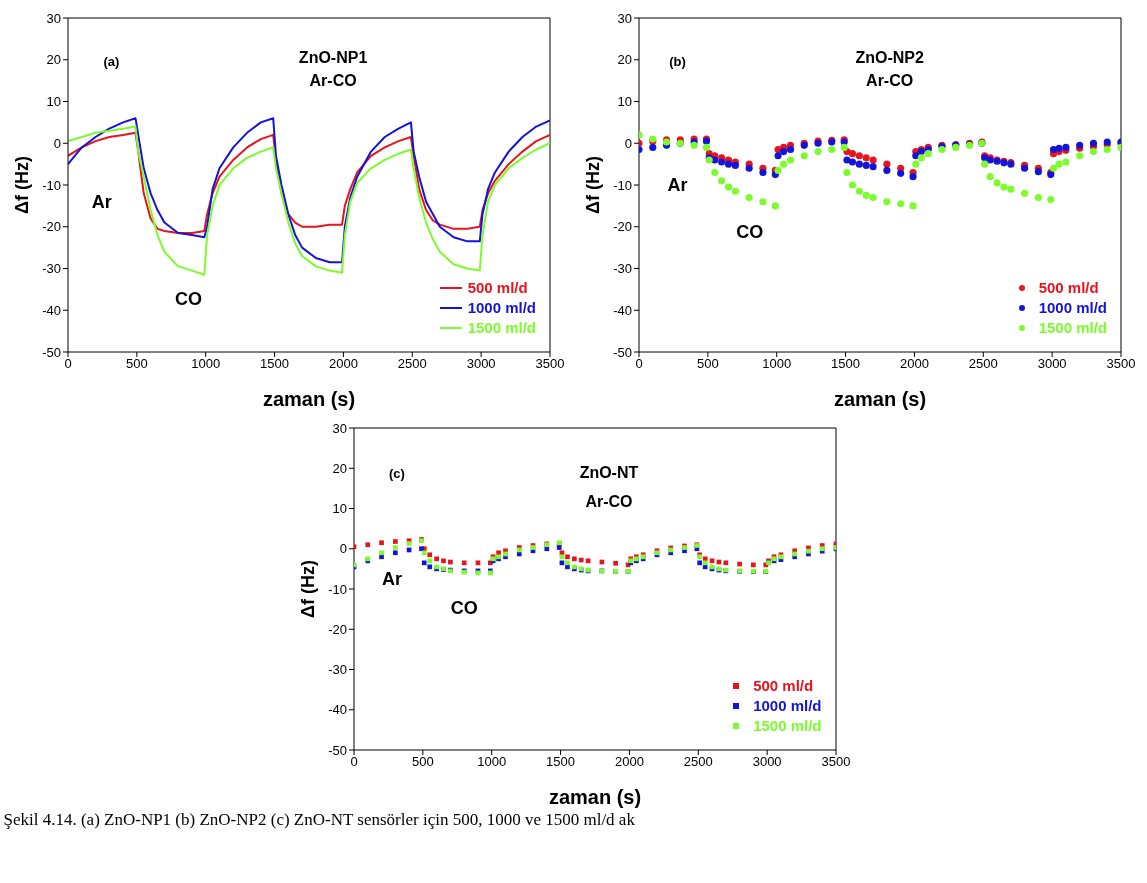 The height and width of the screenshot is (883, 1147). What do you see at coordinates (319, 820) in the screenshot?
I see `text: Şekil 4.14. (a) ZnO-NP1 (b) ZnO-NP2 (c) ZnO-NT sensörler için 500, 1000 ve 1500 ml/d ak` at bounding box center [319, 820].